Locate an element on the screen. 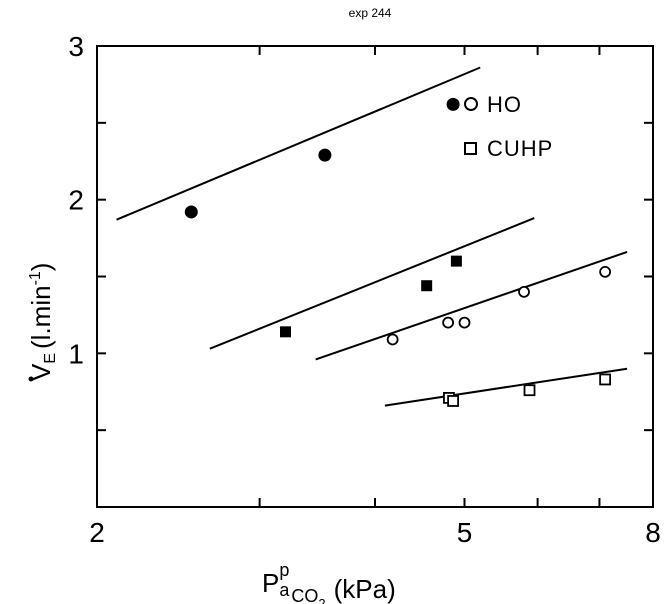 The height and width of the screenshot is (604, 665). x-tick-label: 2 is located at coordinates (97, 532).